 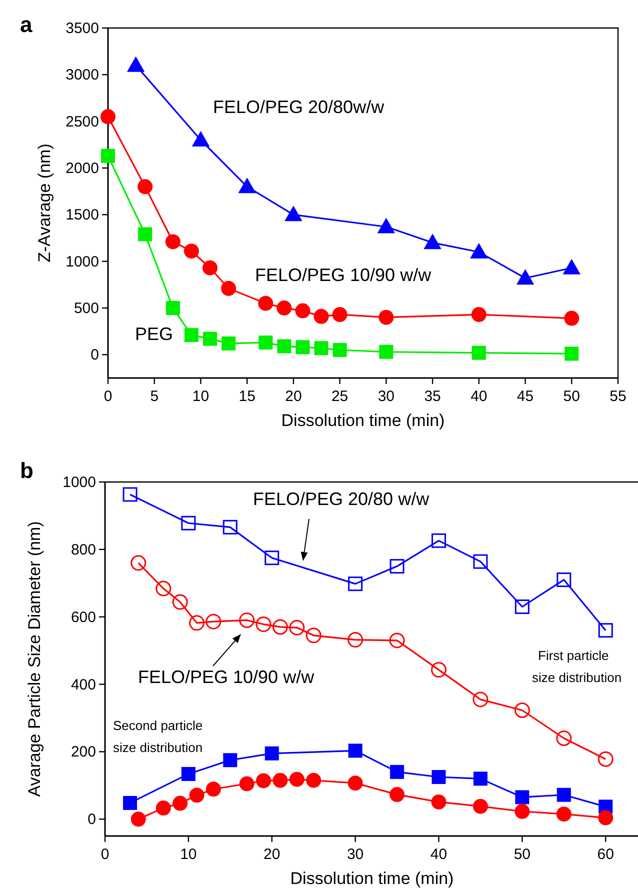 What do you see at coordinates (479, 396) in the screenshot?
I see `x-tick-label: 40` at bounding box center [479, 396].